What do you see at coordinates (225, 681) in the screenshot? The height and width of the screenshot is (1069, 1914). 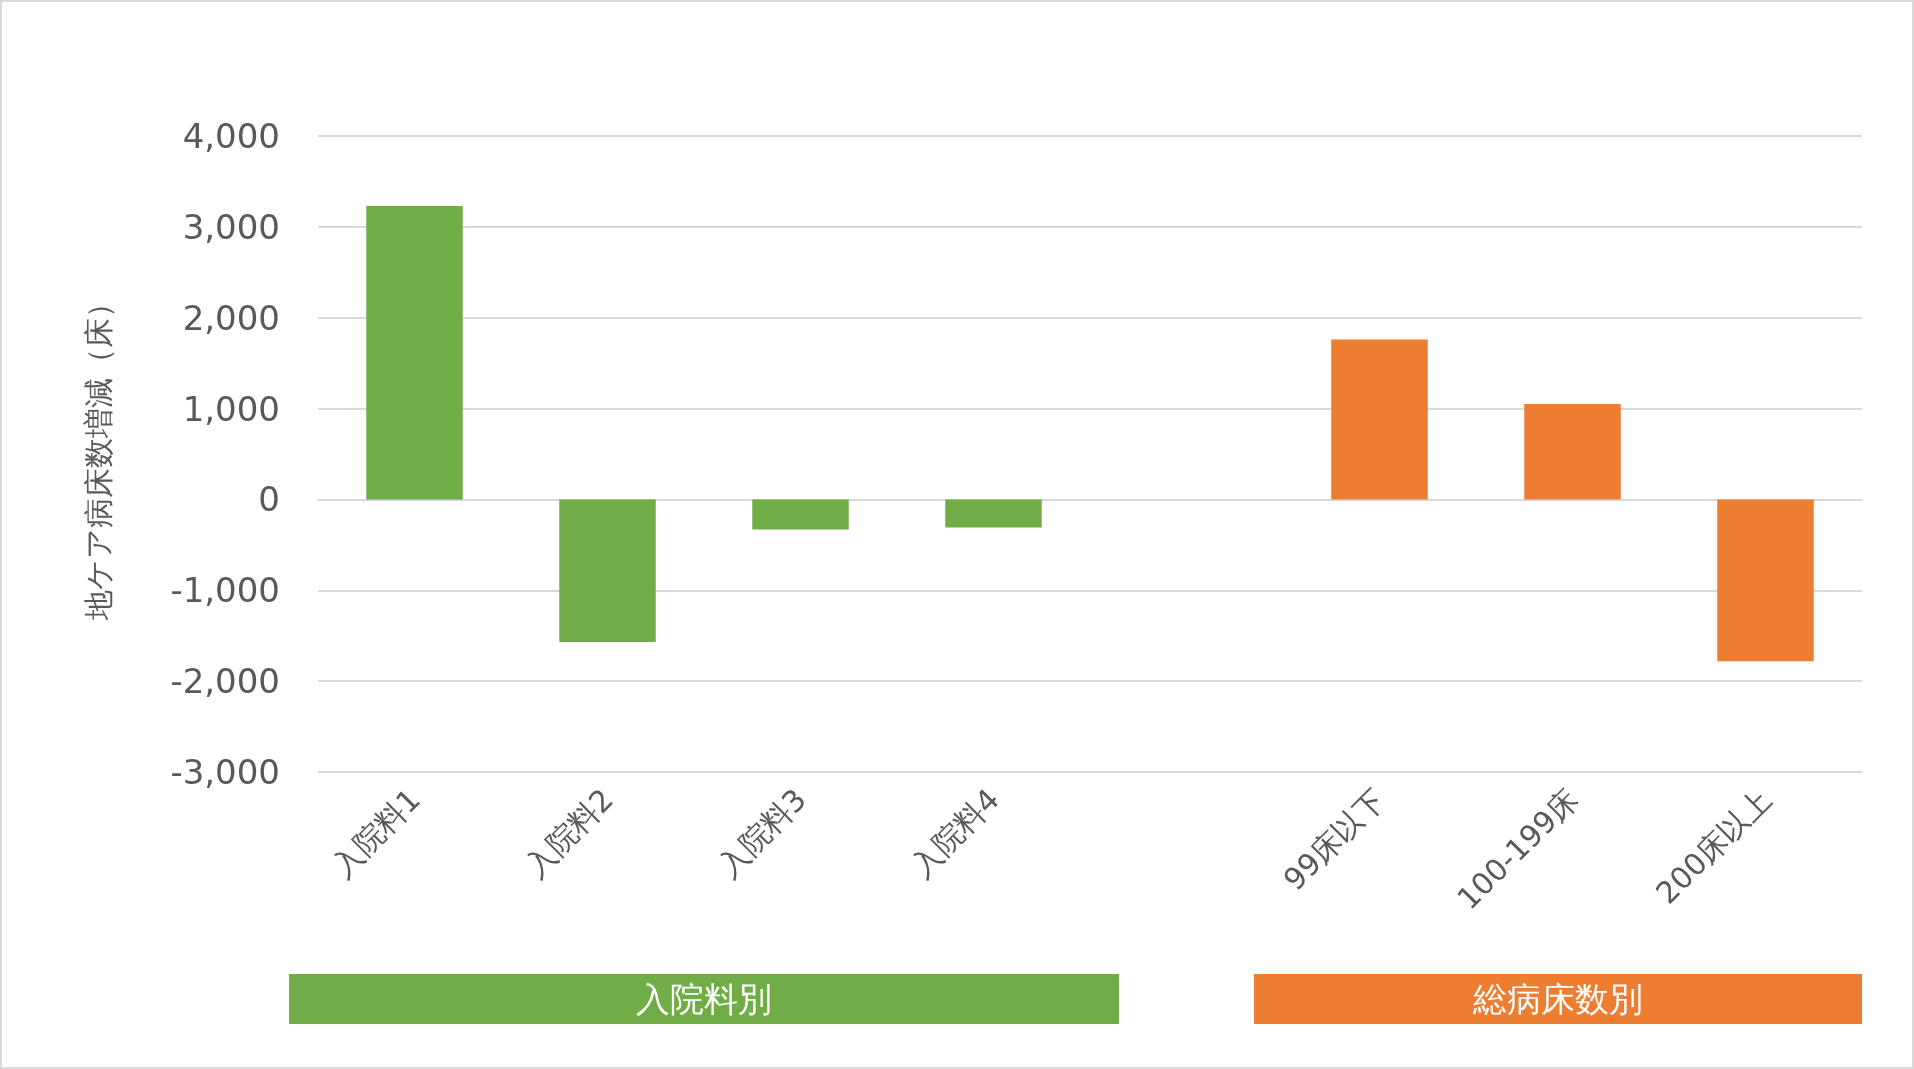 I see `y-tick-label: -2,000` at bounding box center [225, 681].